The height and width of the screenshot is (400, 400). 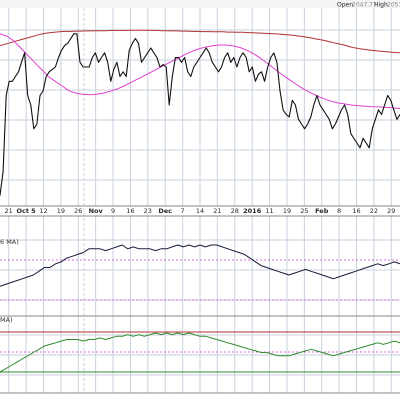 I want to click on x-tick-label: 25, so click(x=304, y=211).